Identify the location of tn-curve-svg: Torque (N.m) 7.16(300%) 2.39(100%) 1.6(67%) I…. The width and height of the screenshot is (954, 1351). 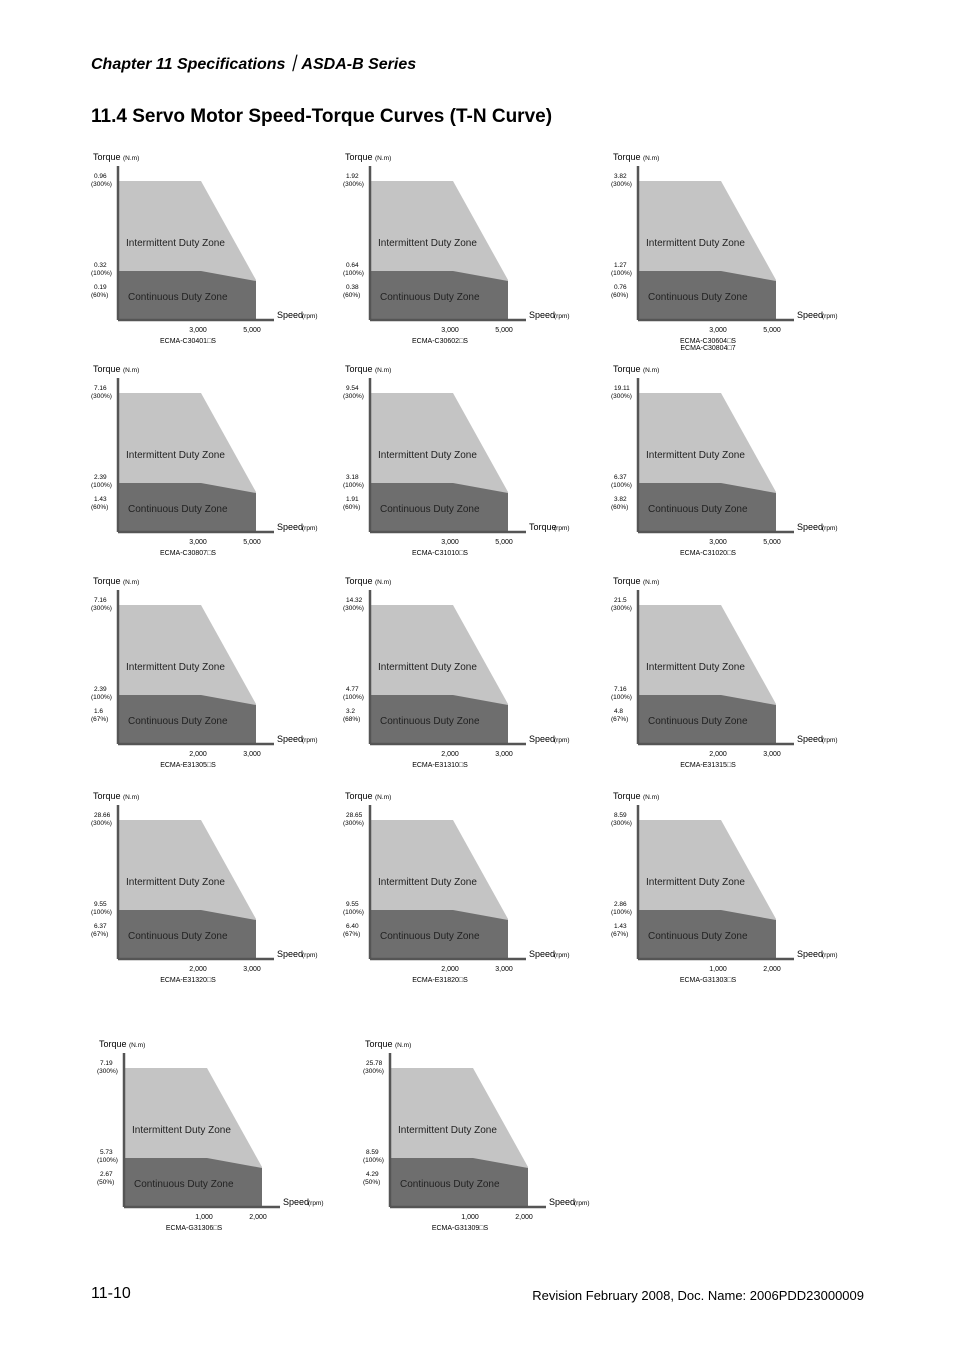
(204, 672).